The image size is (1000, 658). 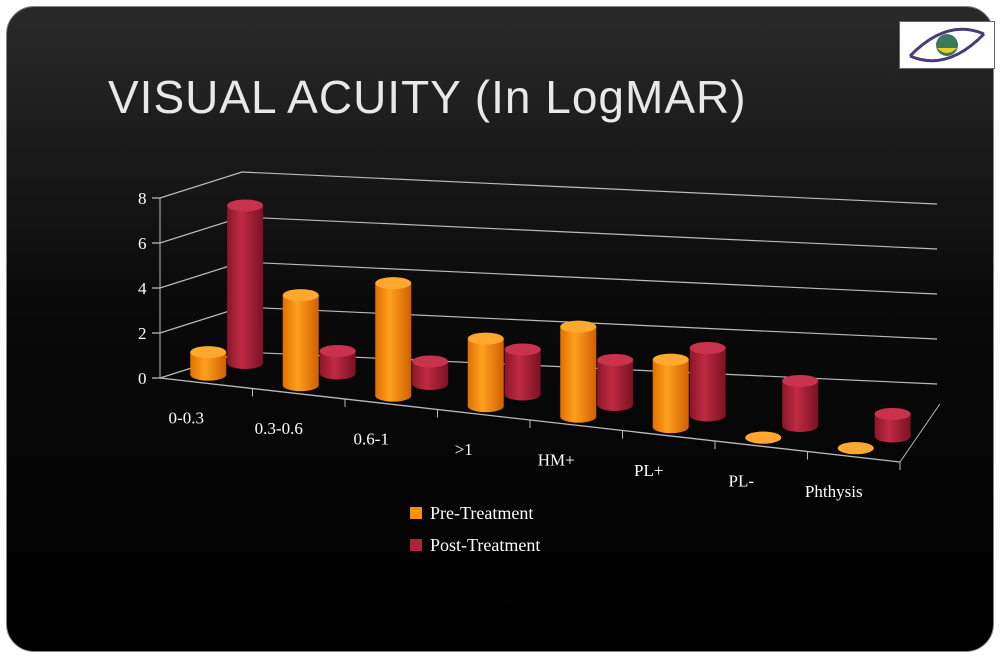 I want to click on y-tick-label: 0, so click(x=142, y=378).